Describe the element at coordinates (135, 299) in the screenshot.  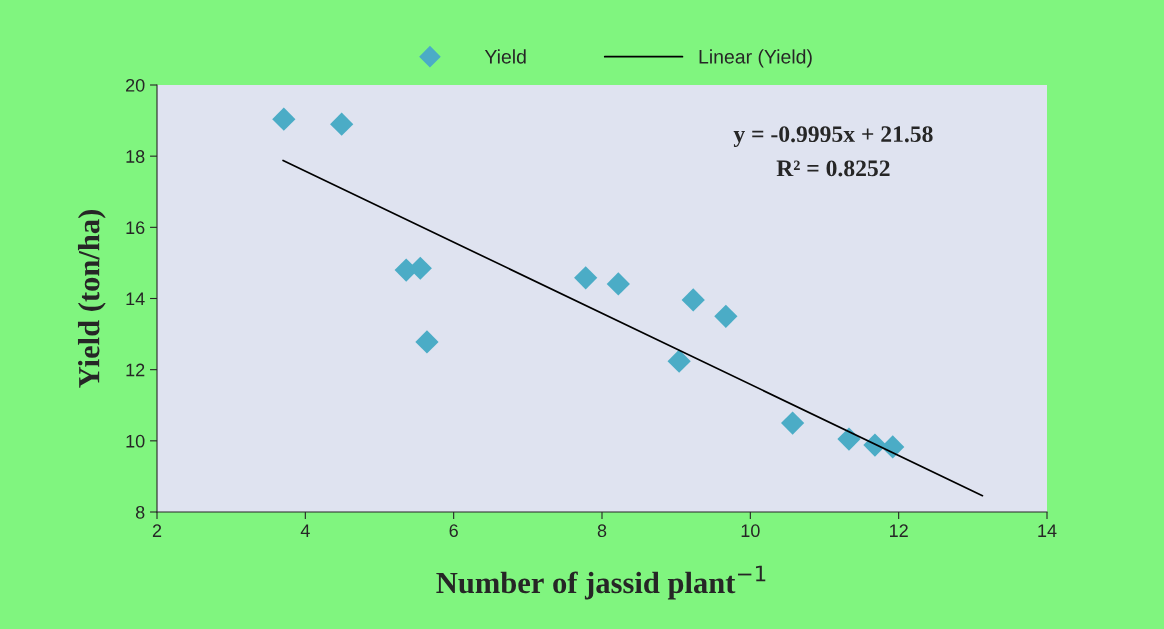
I see `y-tick-label: 14` at that location.